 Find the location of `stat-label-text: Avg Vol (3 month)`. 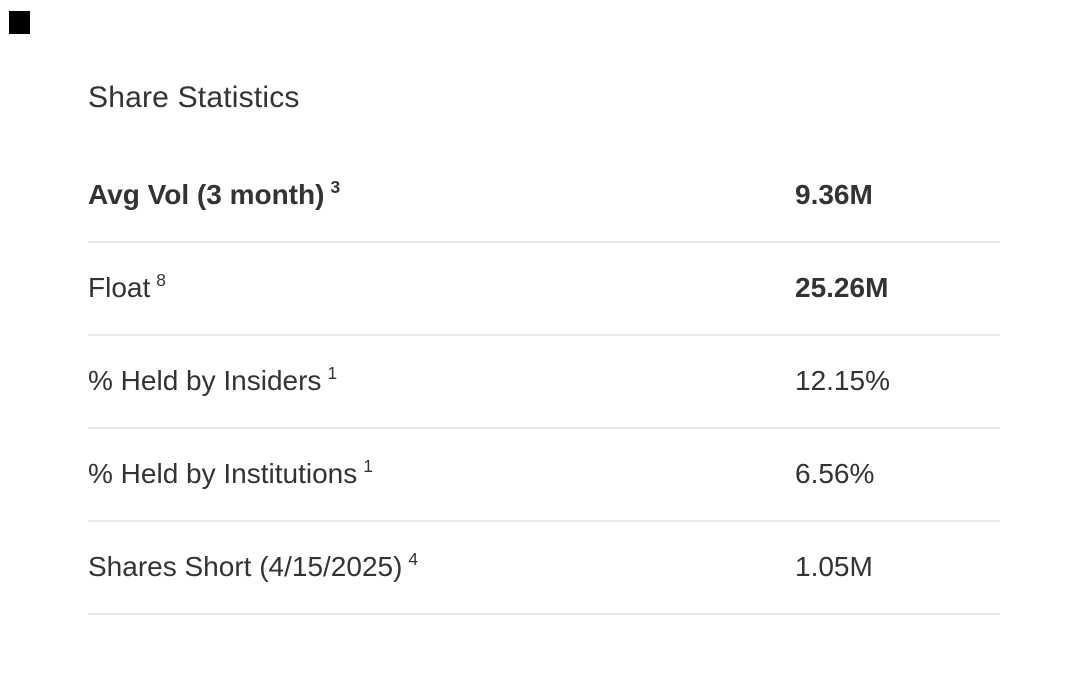

stat-label-text: Avg Vol (3 month) is located at coordinates (206, 194).